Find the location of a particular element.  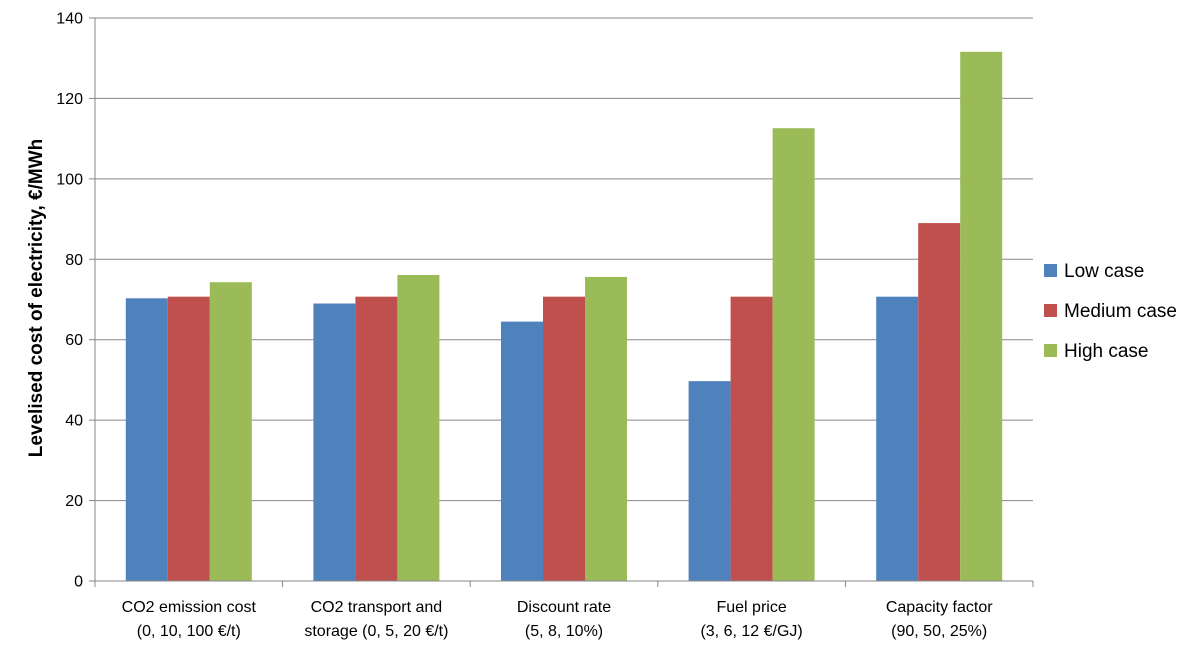

y-tick-label: 40 is located at coordinates (74, 421).